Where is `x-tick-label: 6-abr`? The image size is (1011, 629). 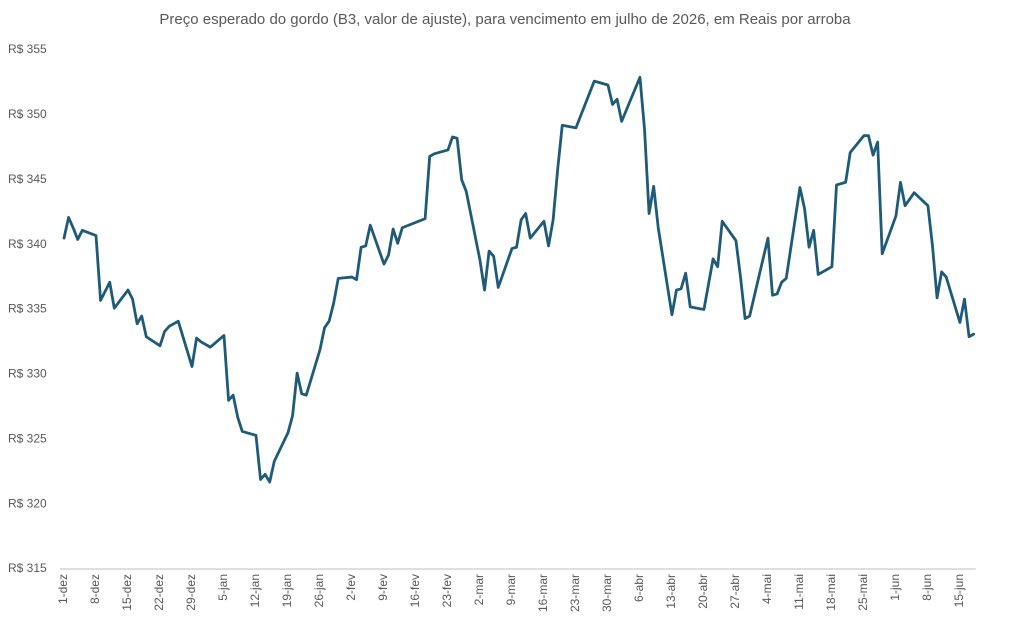 x-tick-label: 6-abr is located at coordinates (639, 588).